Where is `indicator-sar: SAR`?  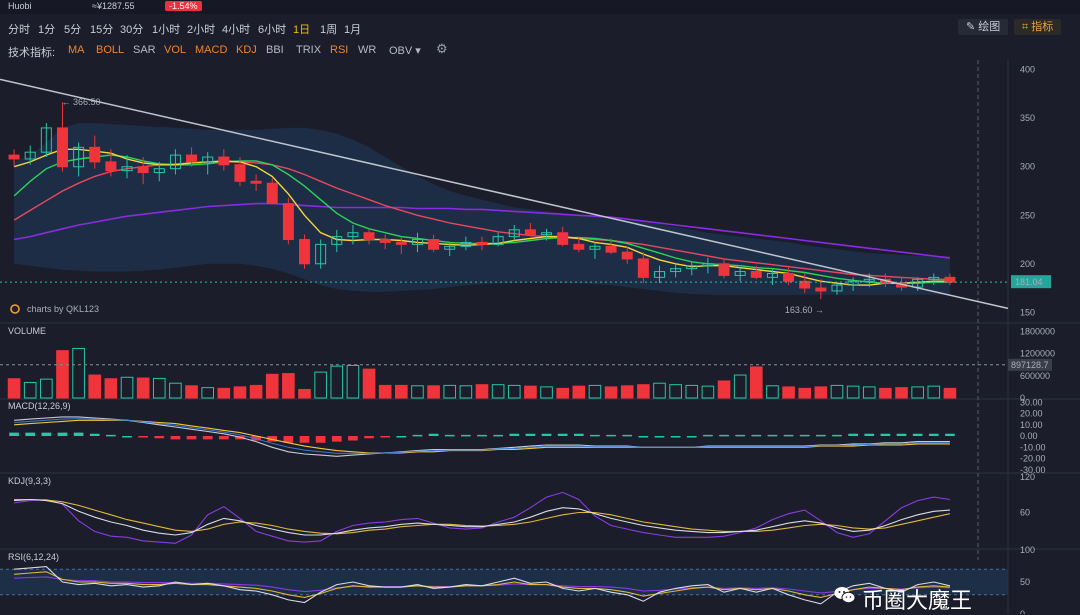
indicator-sar: SAR is located at coordinates (144, 50).